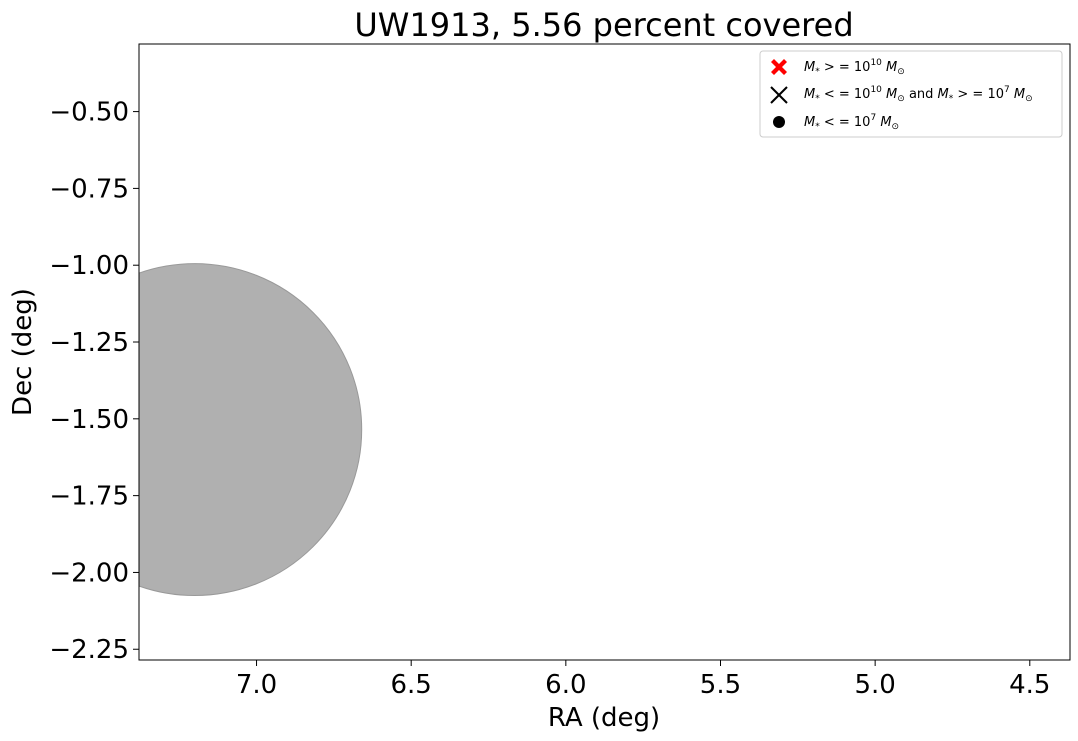  I want to click on x-tick-label: 5.5, so click(720, 685).